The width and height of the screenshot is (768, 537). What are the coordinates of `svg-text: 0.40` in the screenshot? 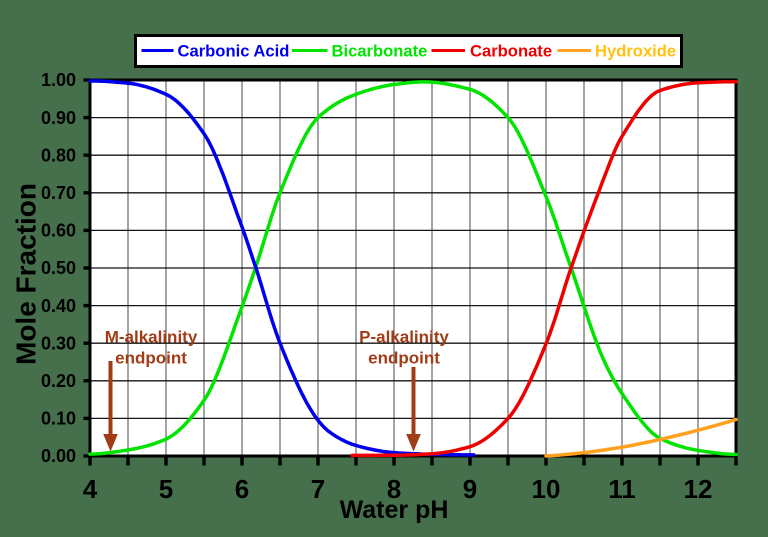 It's located at (58, 306).